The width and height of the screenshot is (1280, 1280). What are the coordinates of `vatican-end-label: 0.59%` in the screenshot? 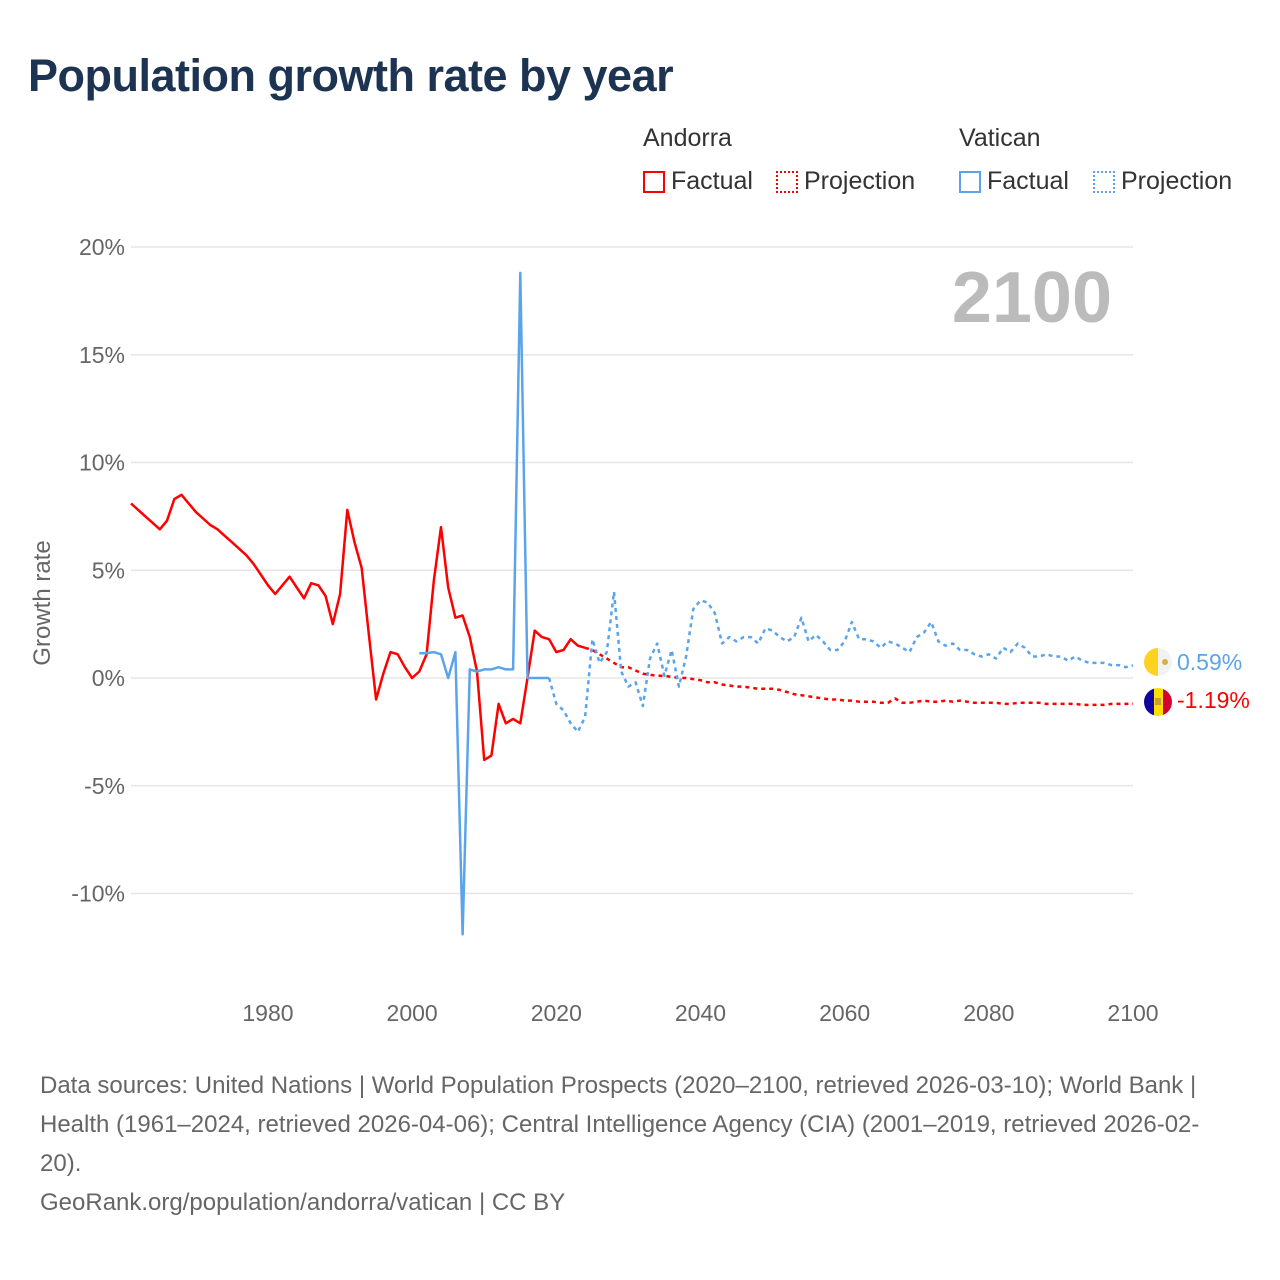 It's located at (1209, 662).